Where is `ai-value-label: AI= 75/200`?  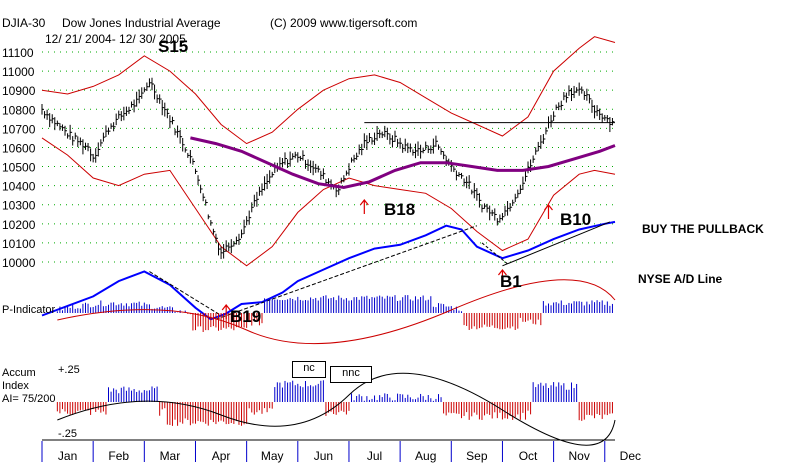 ai-value-label: AI= 75/200 is located at coordinates (29, 399).